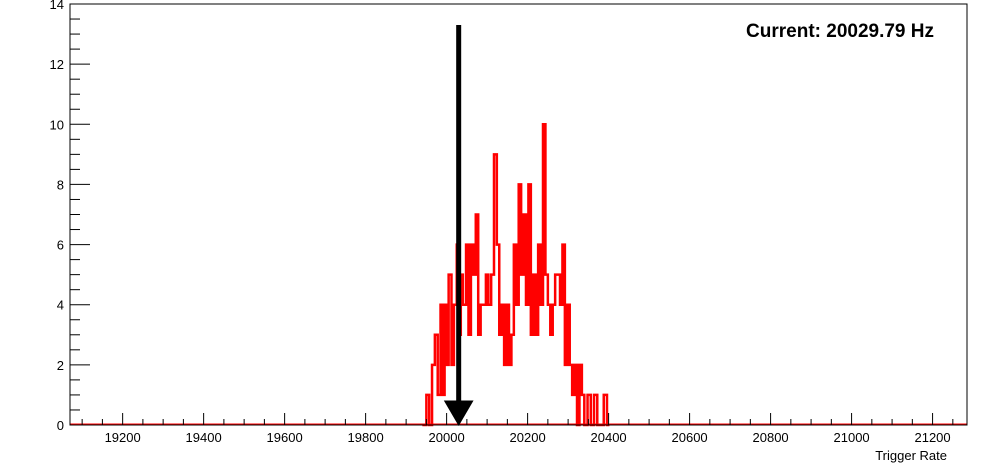 The image size is (996, 472). Describe the element at coordinates (690, 437) in the screenshot. I see `x-tick-label: 20600` at that location.